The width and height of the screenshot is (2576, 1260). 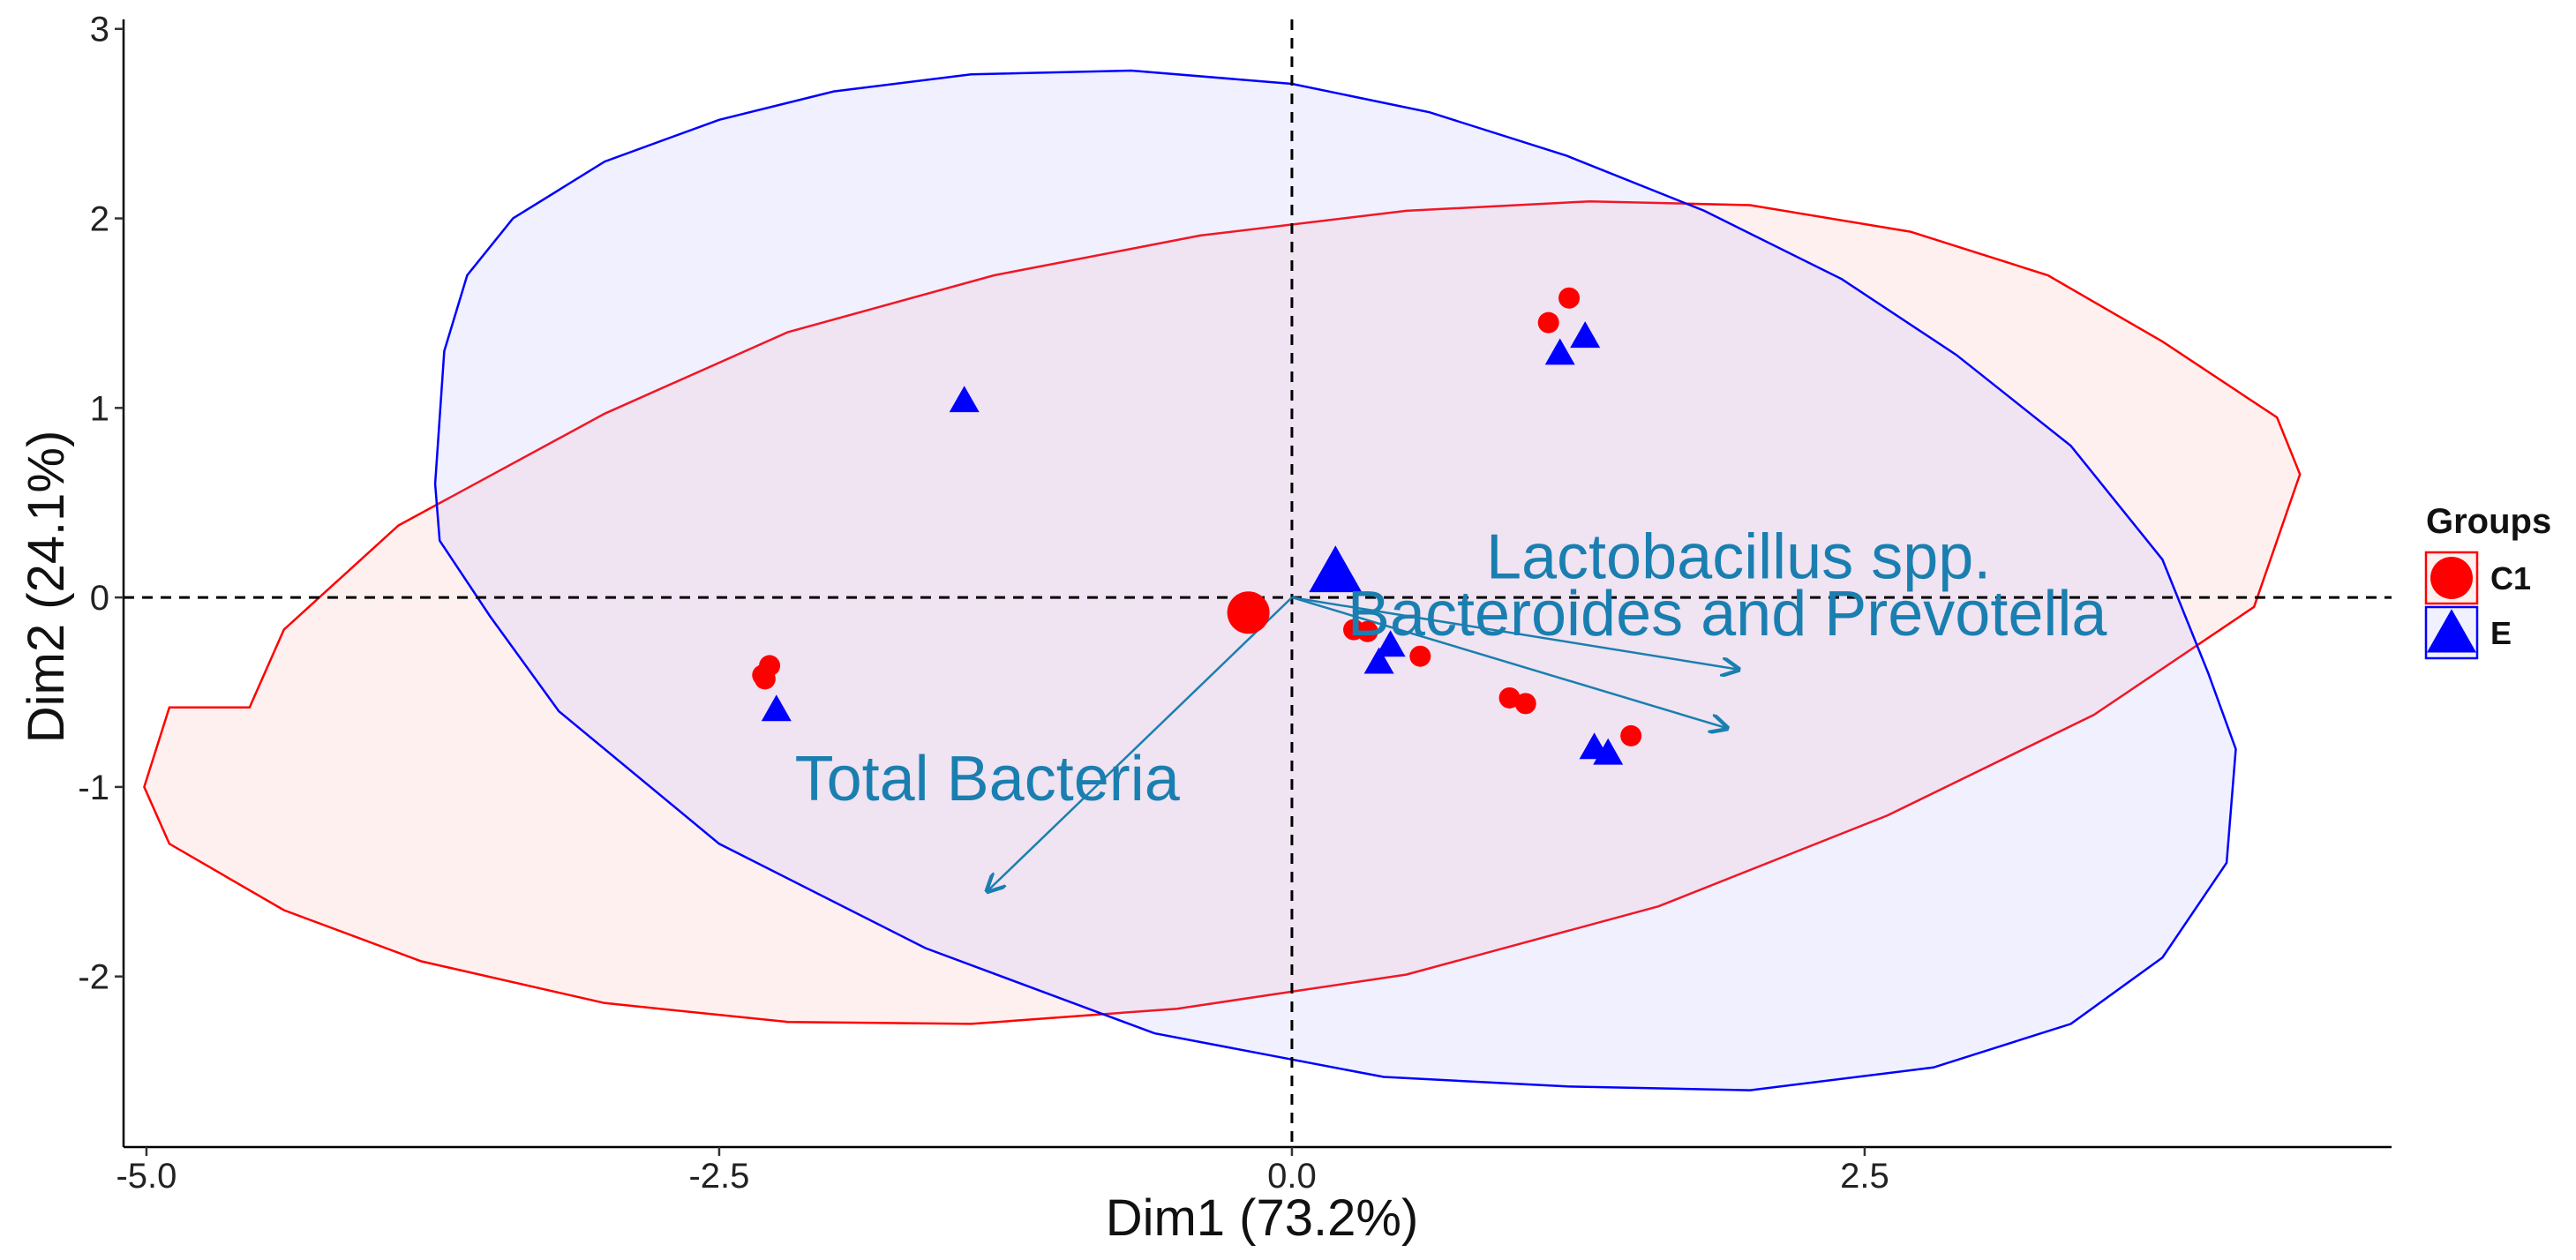 What do you see at coordinates (99, 598) in the screenshot?
I see `y-tick-label: 0` at bounding box center [99, 598].